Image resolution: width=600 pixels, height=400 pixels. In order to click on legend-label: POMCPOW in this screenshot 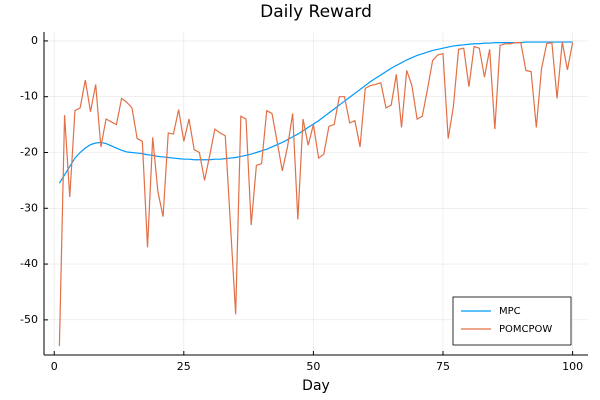, I will do `click(525, 329)`.